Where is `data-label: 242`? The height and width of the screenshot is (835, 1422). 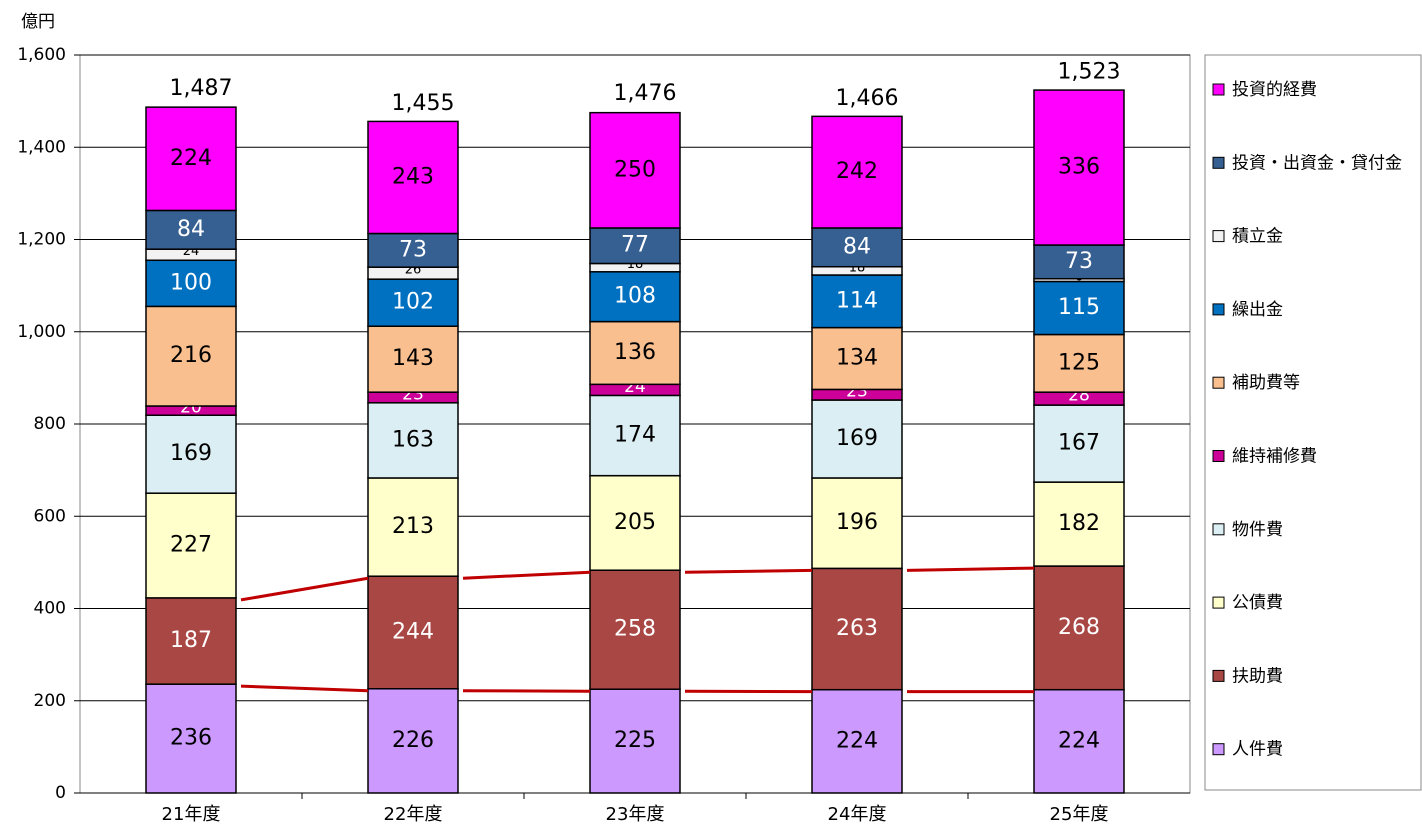 data-label: 242 is located at coordinates (857, 171).